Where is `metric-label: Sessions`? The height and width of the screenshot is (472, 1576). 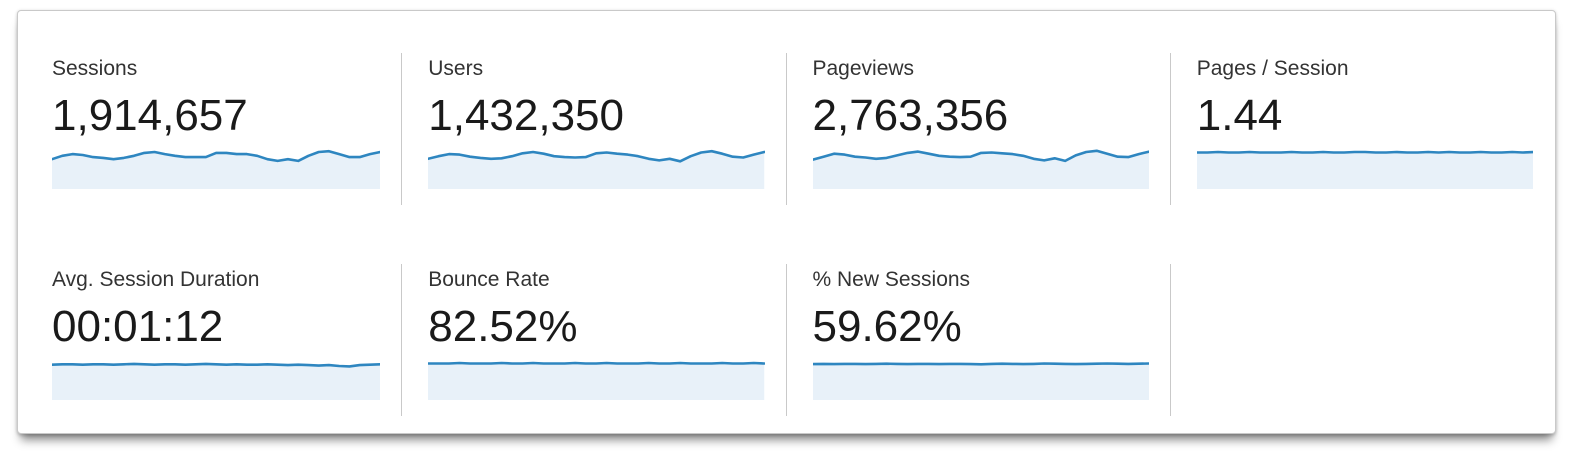 metric-label: Sessions is located at coordinates (95, 68).